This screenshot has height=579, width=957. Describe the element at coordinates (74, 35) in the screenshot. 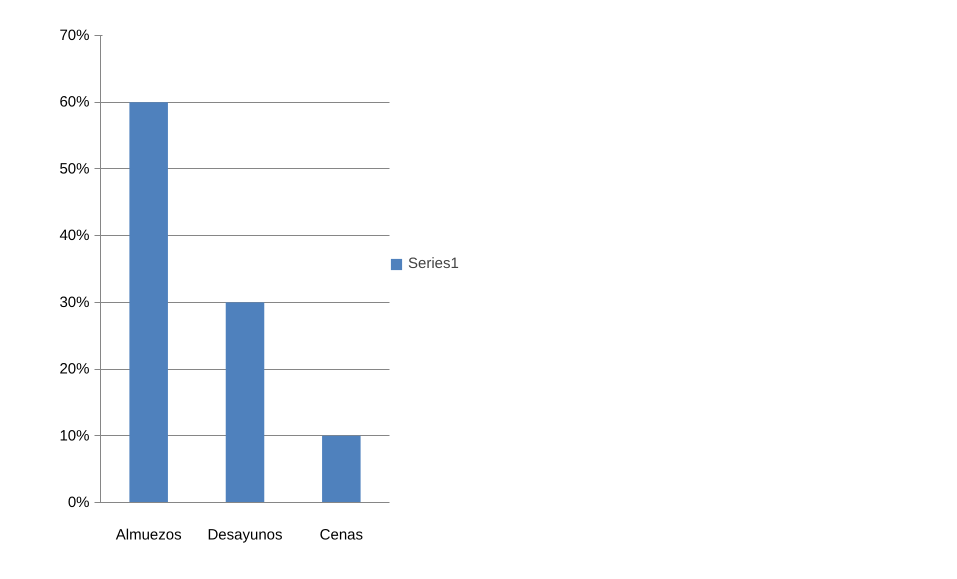

I see `y-tick-label: 70%` at that location.